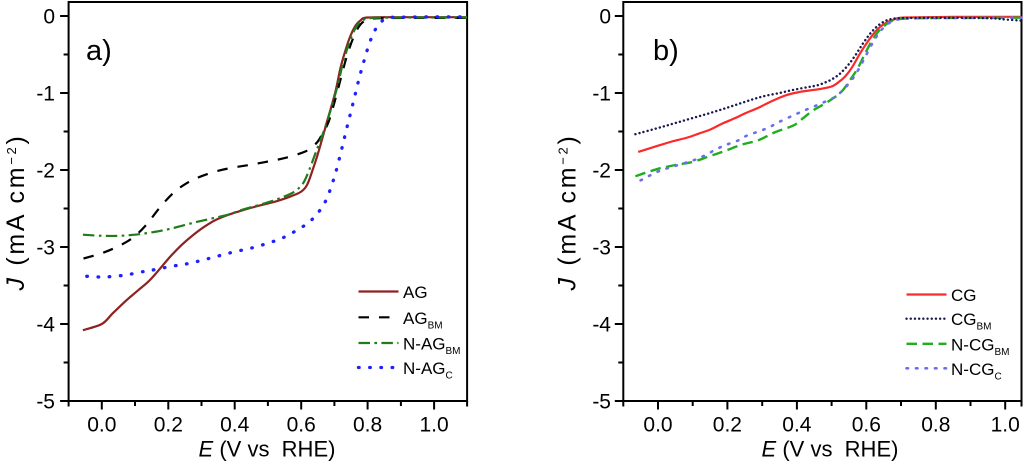 This screenshot has width=1024, height=467. I want to click on svg-text: N-AGBM, so click(432, 346).